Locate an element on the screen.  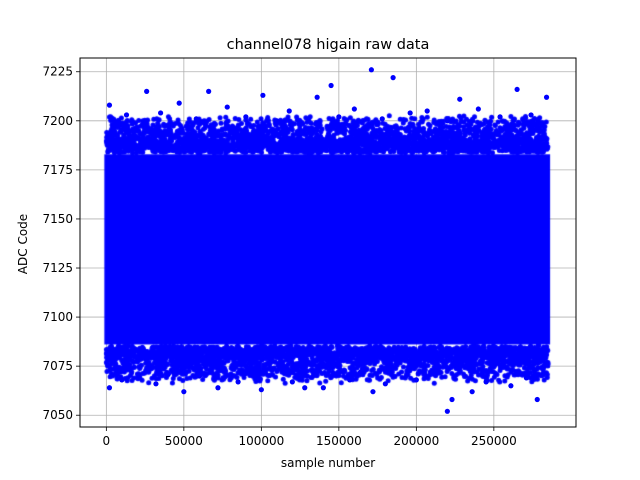
x-tick-label: 100000 is located at coordinates (261, 441).